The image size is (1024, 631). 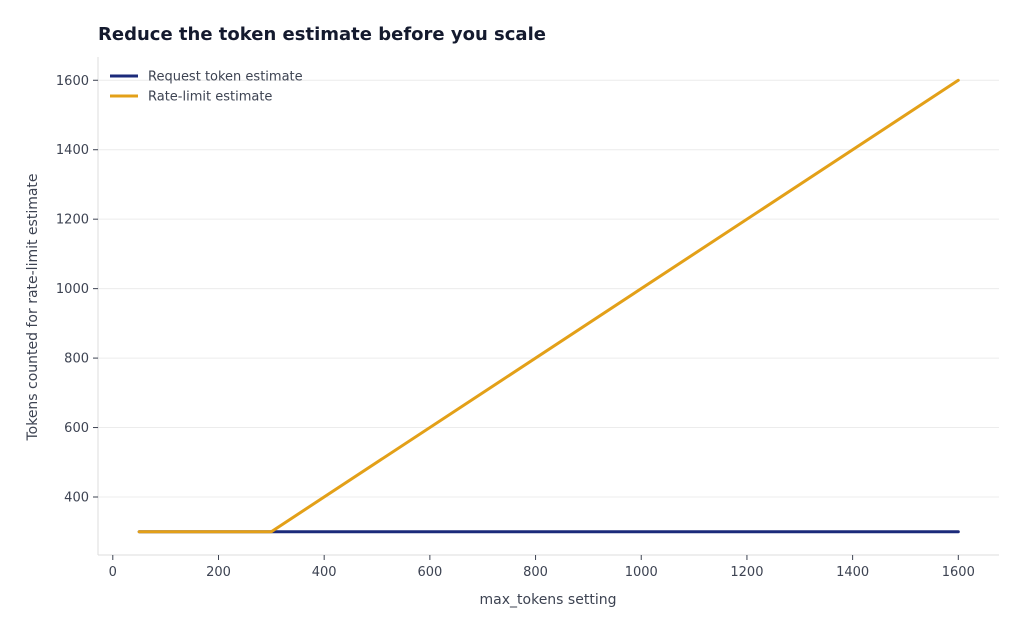 I want to click on x-tick-label: 200, so click(x=218, y=572).